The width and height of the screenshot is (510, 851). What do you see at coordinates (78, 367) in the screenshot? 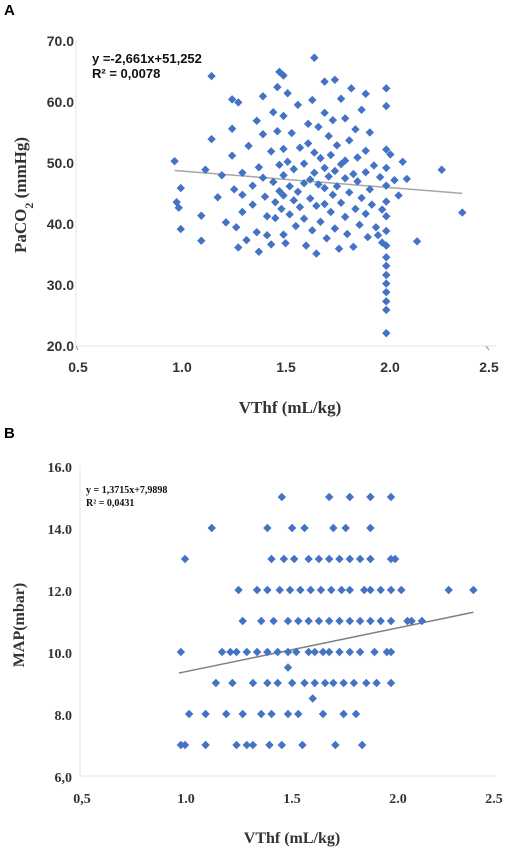
I see `panel-a-x-tick-label: 0.5` at bounding box center [78, 367].